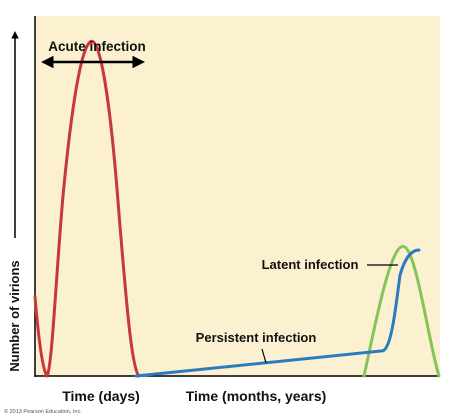  What do you see at coordinates (401, 311) in the screenshot?
I see `series-latent-infection-line` at bounding box center [401, 311].